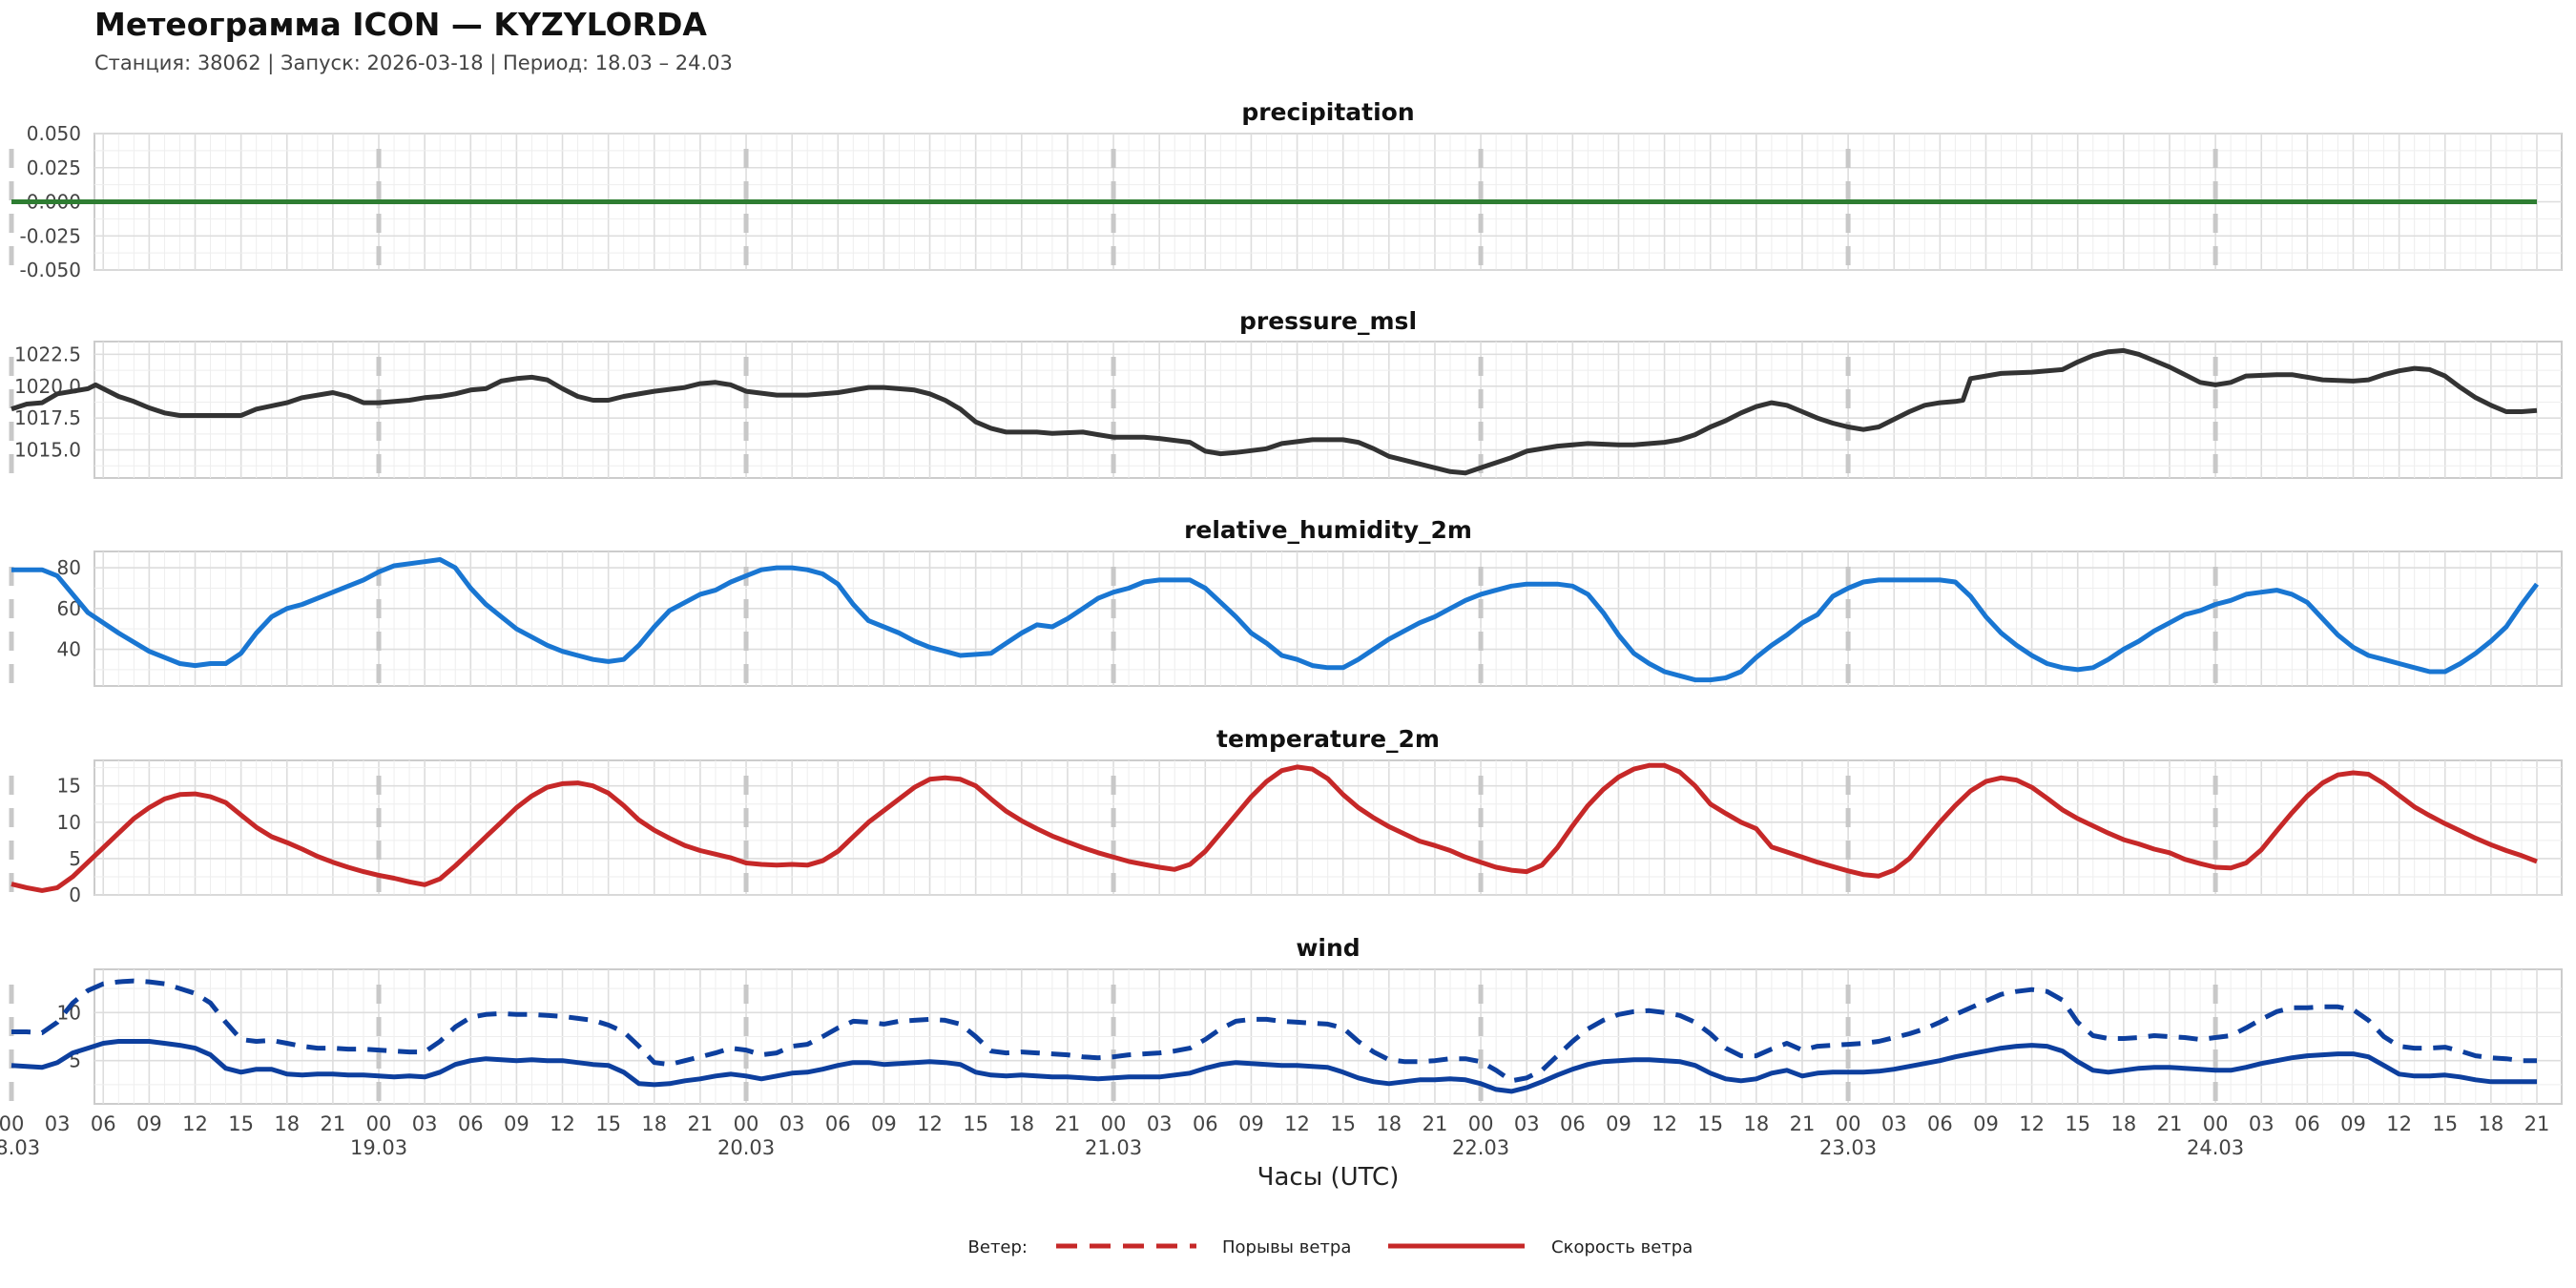 The image size is (2576, 1288). What do you see at coordinates (1848, 1147) in the screenshot?
I see `x-date-label: 23.03` at bounding box center [1848, 1147].